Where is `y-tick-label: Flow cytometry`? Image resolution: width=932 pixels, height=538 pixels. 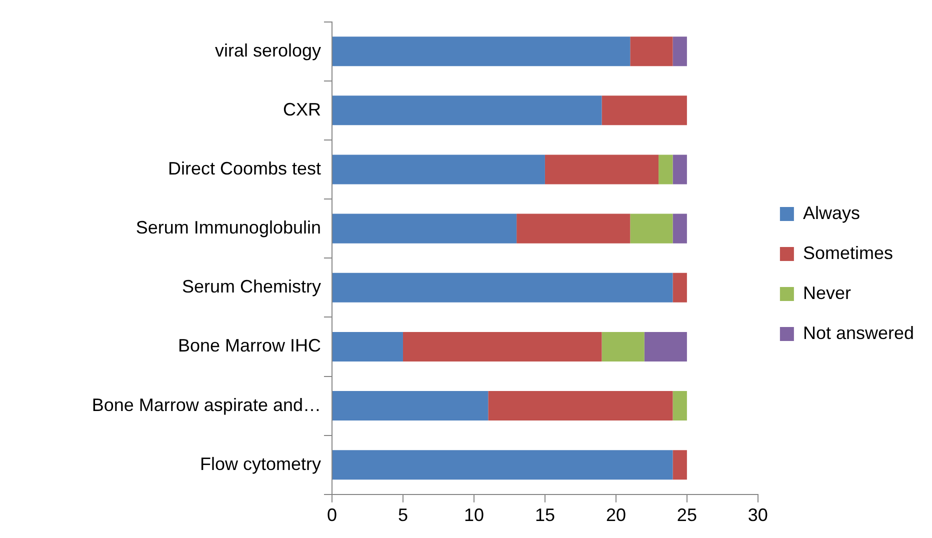
y-tick-label: Flow cytometry is located at coordinates (260, 464).